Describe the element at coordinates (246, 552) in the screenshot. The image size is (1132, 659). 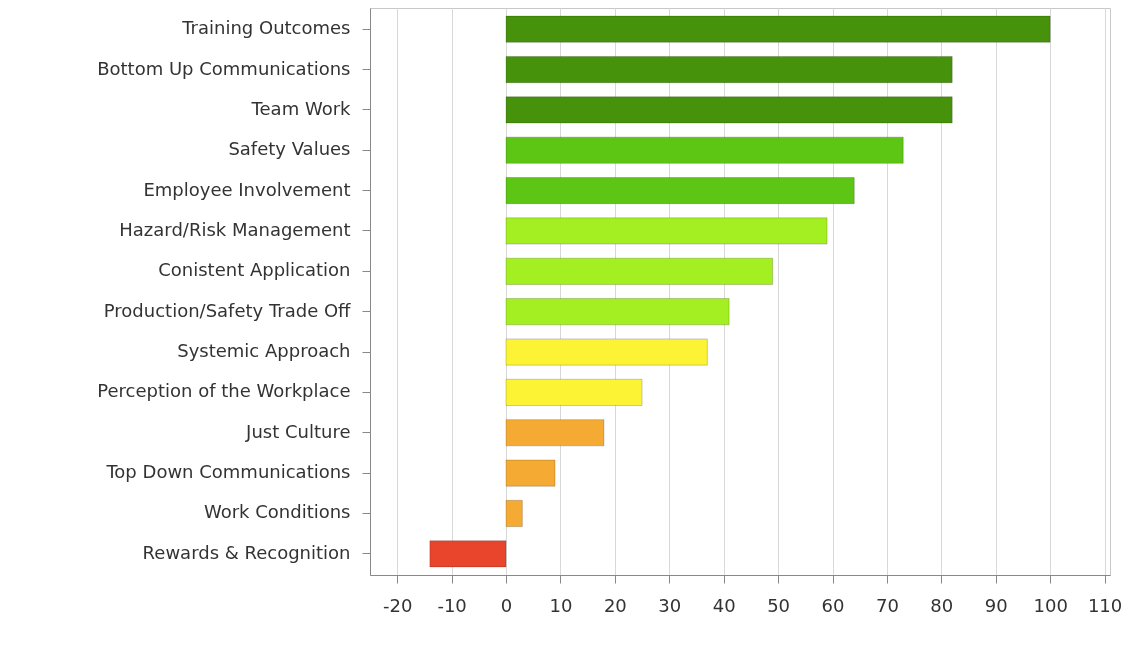
I see `y-tick-label: Rewards & Recognition` at that location.